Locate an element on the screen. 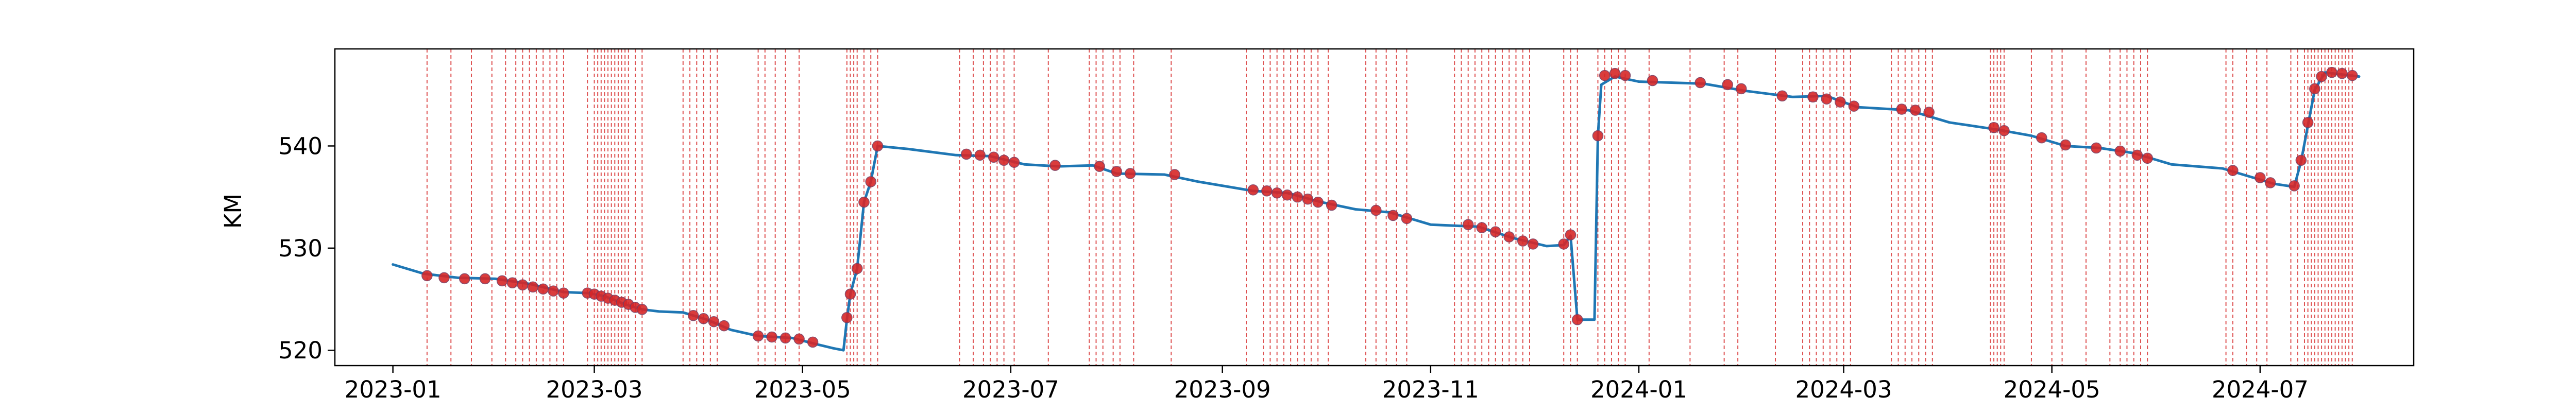  x-tick-label-8: 2024-05 is located at coordinates (2052, 390).